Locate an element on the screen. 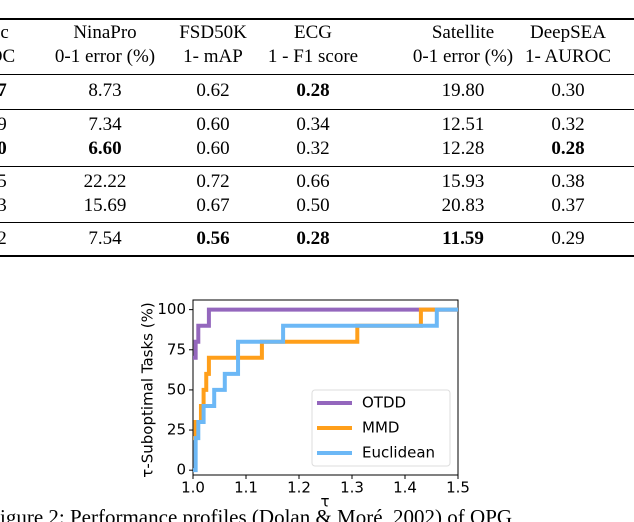 This screenshot has width=634, height=522. y-tick-label: 75 is located at coordinates (176, 349).